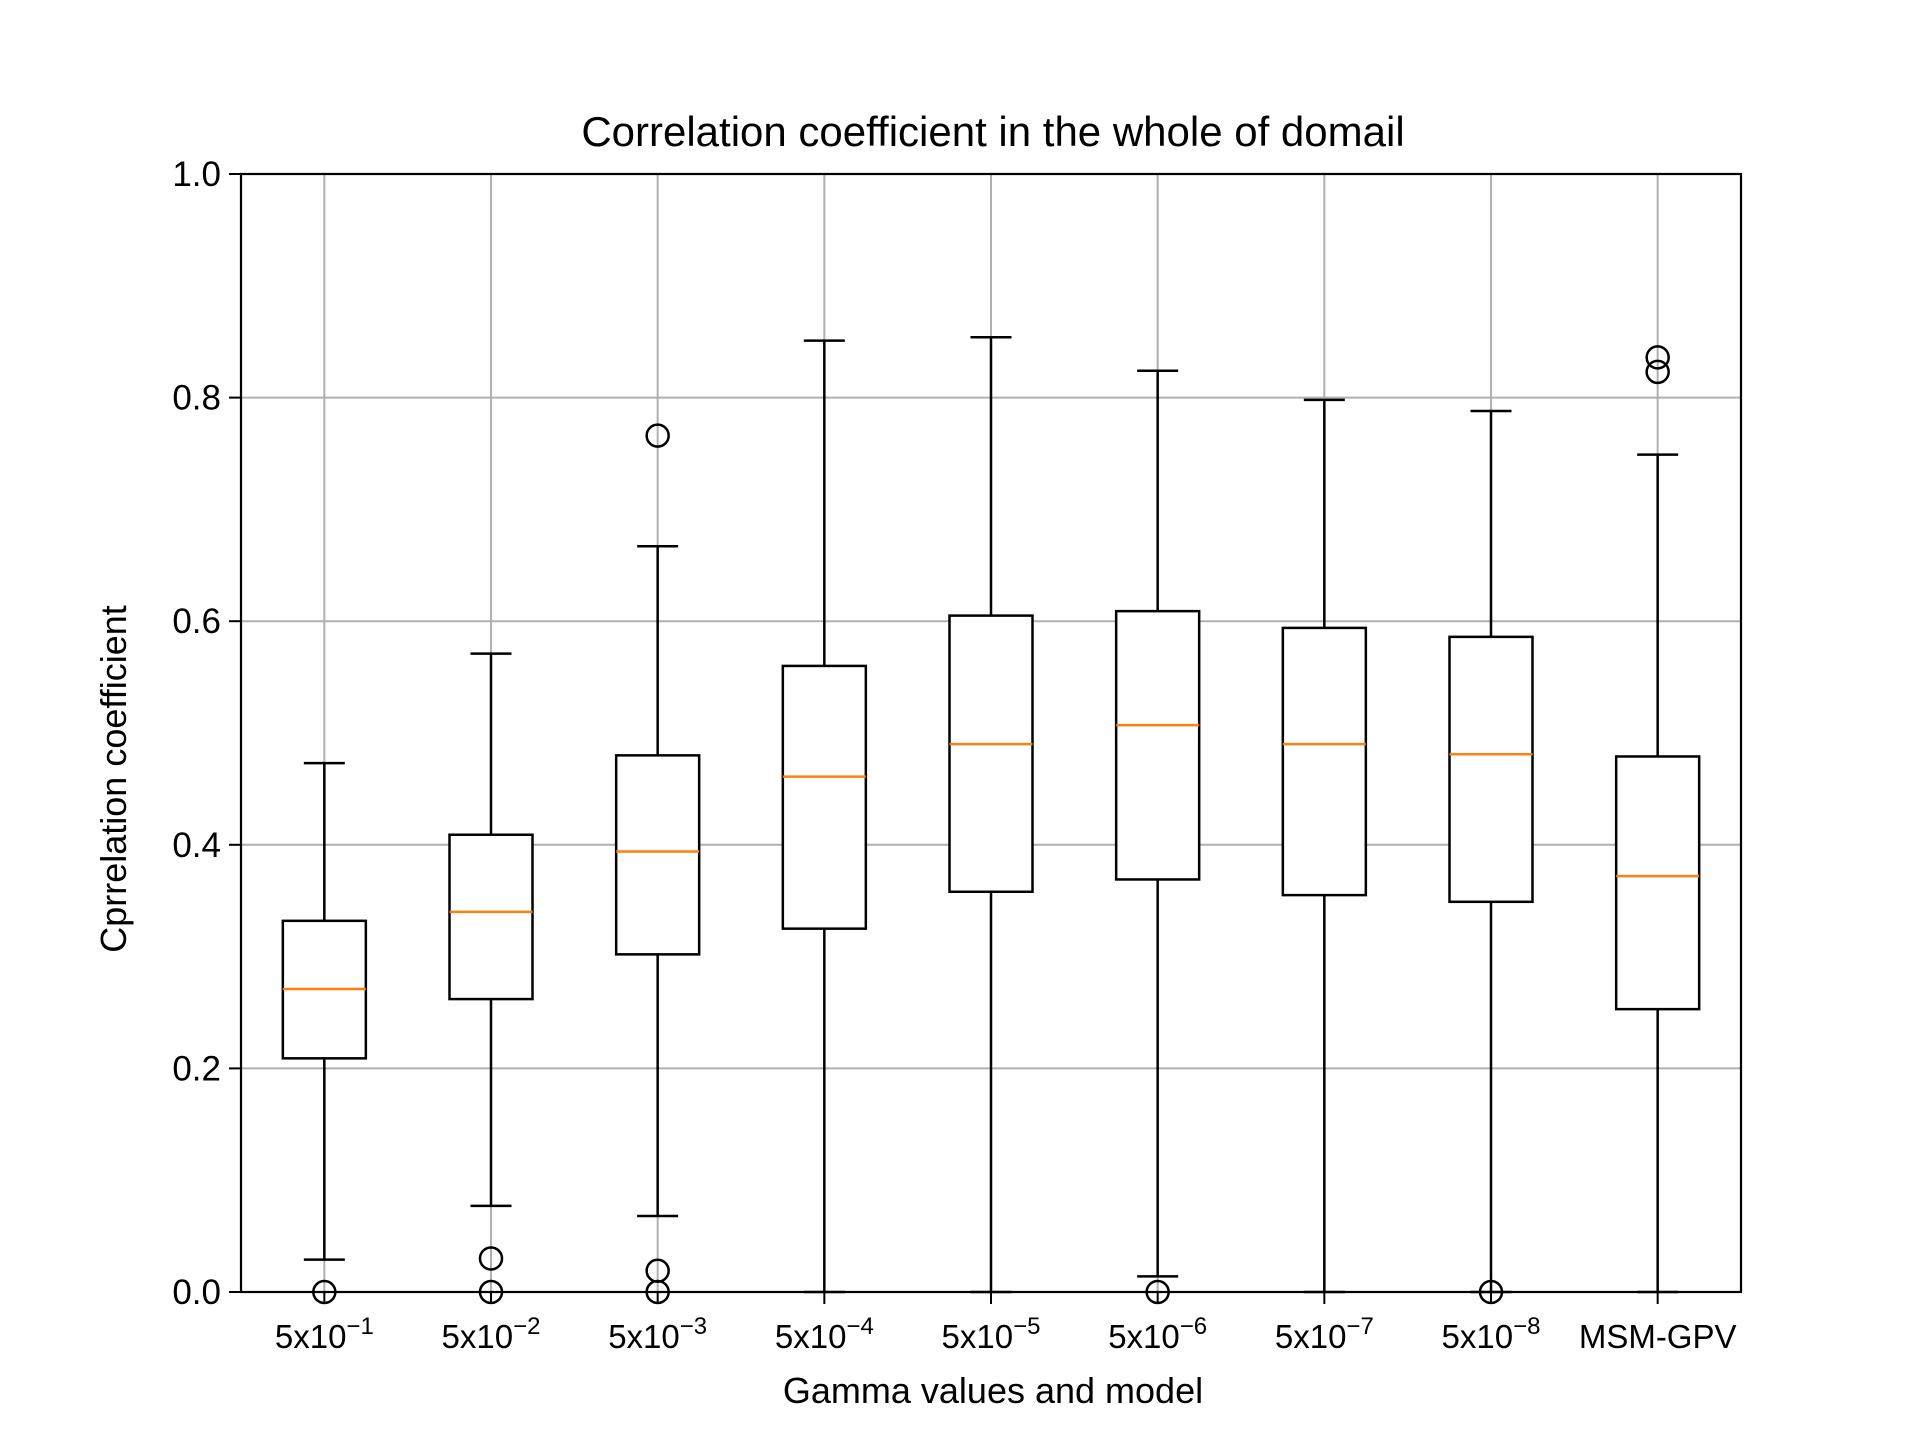  I want to click on y-axis-label: Cprrelation coefficient, so click(113, 779).